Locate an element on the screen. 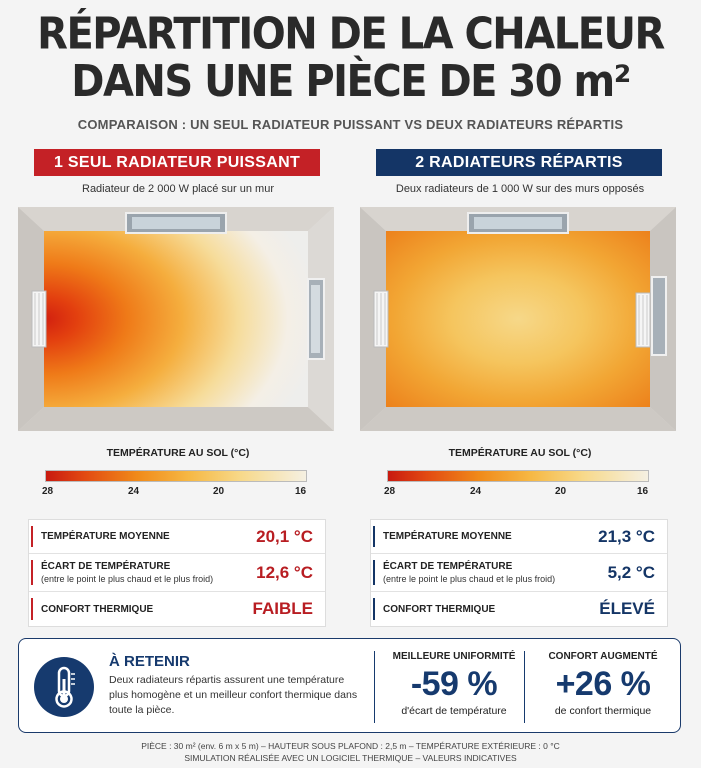 The height and width of the screenshot is (768, 701). thermometer-icon is located at coordinates (64, 687).